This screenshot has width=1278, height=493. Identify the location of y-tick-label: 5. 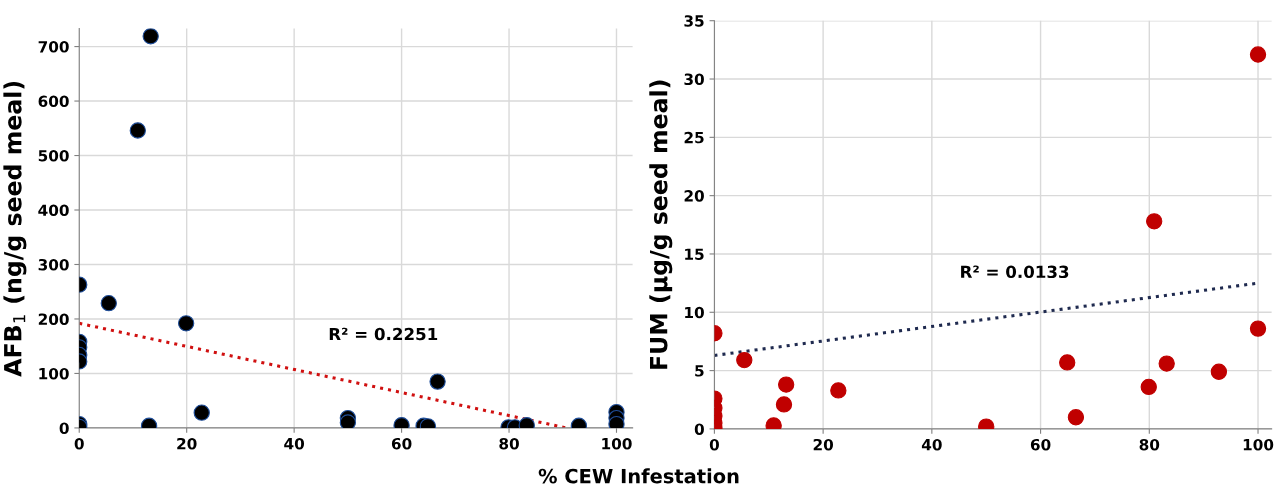
(699, 371).